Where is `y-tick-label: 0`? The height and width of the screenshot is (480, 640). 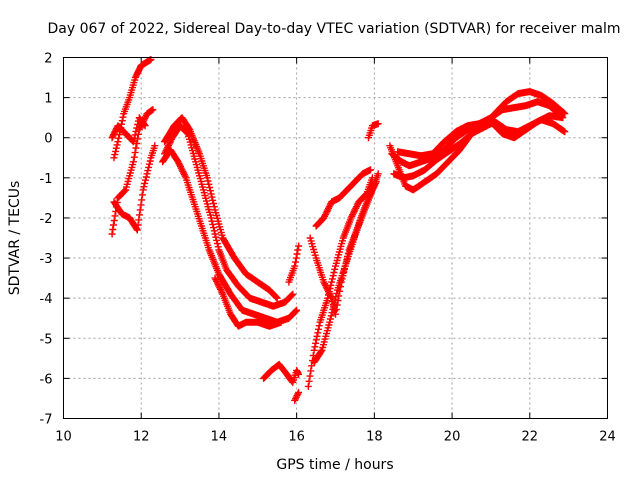
y-tick-label: 0 is located at coordinates (48, 139).